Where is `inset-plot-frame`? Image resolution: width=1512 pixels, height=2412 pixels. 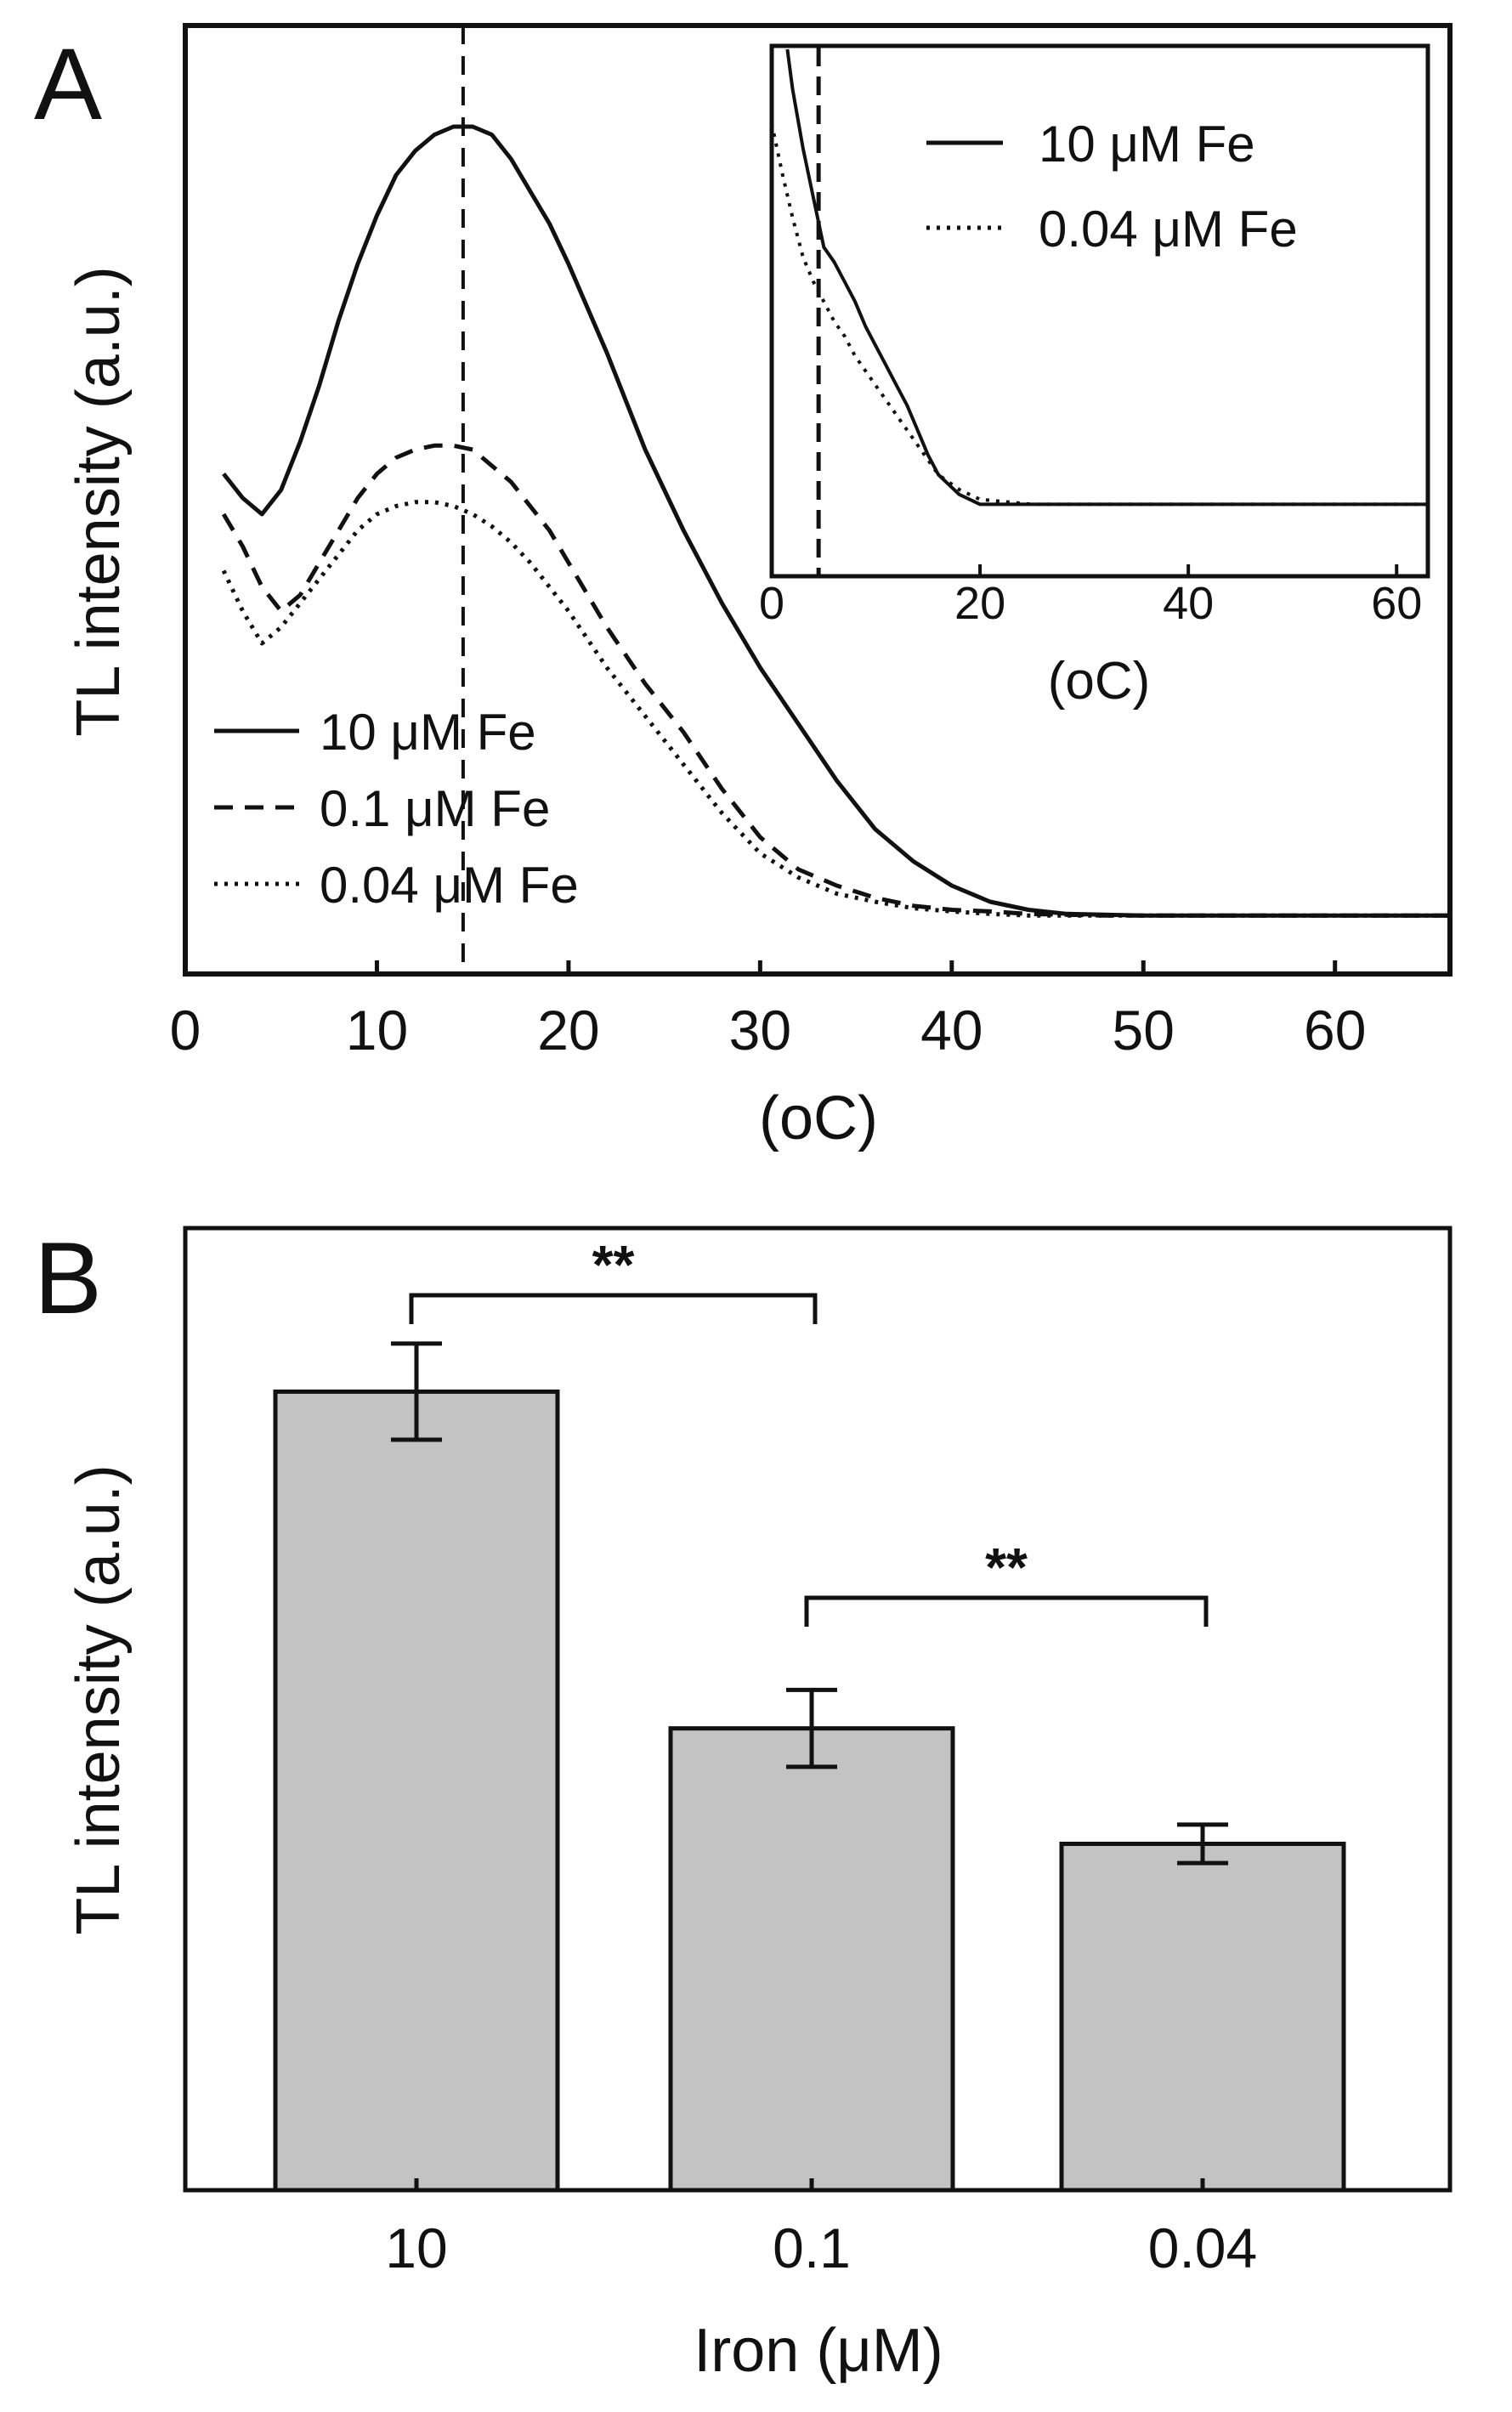
inset-plot-frame is located at coordinates (1099, 311).